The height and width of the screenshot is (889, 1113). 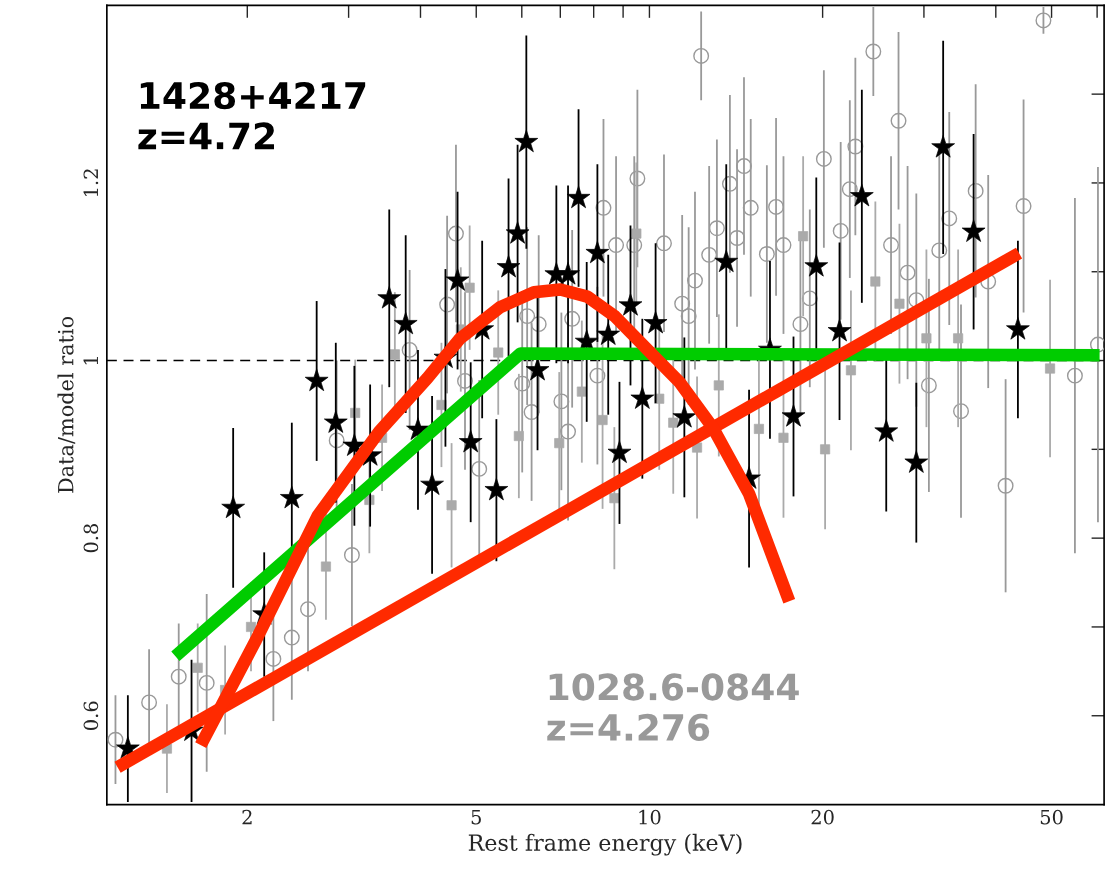 I want to click on text: 1428+4217 z=4.72, so click(x=252, y=115).